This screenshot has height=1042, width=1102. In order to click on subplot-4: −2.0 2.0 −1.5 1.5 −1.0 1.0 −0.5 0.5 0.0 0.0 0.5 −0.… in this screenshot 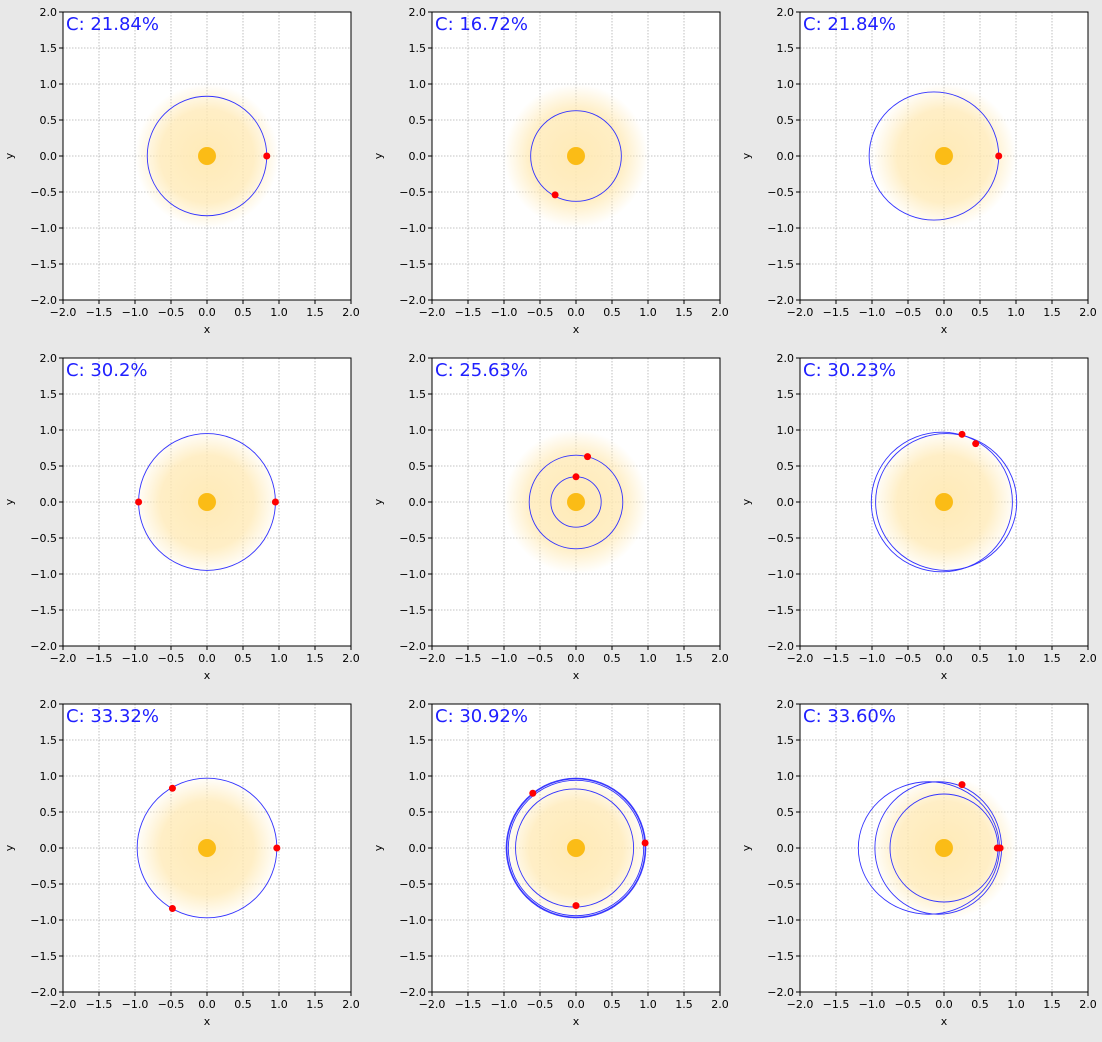, I will do `click(184, 519)`.